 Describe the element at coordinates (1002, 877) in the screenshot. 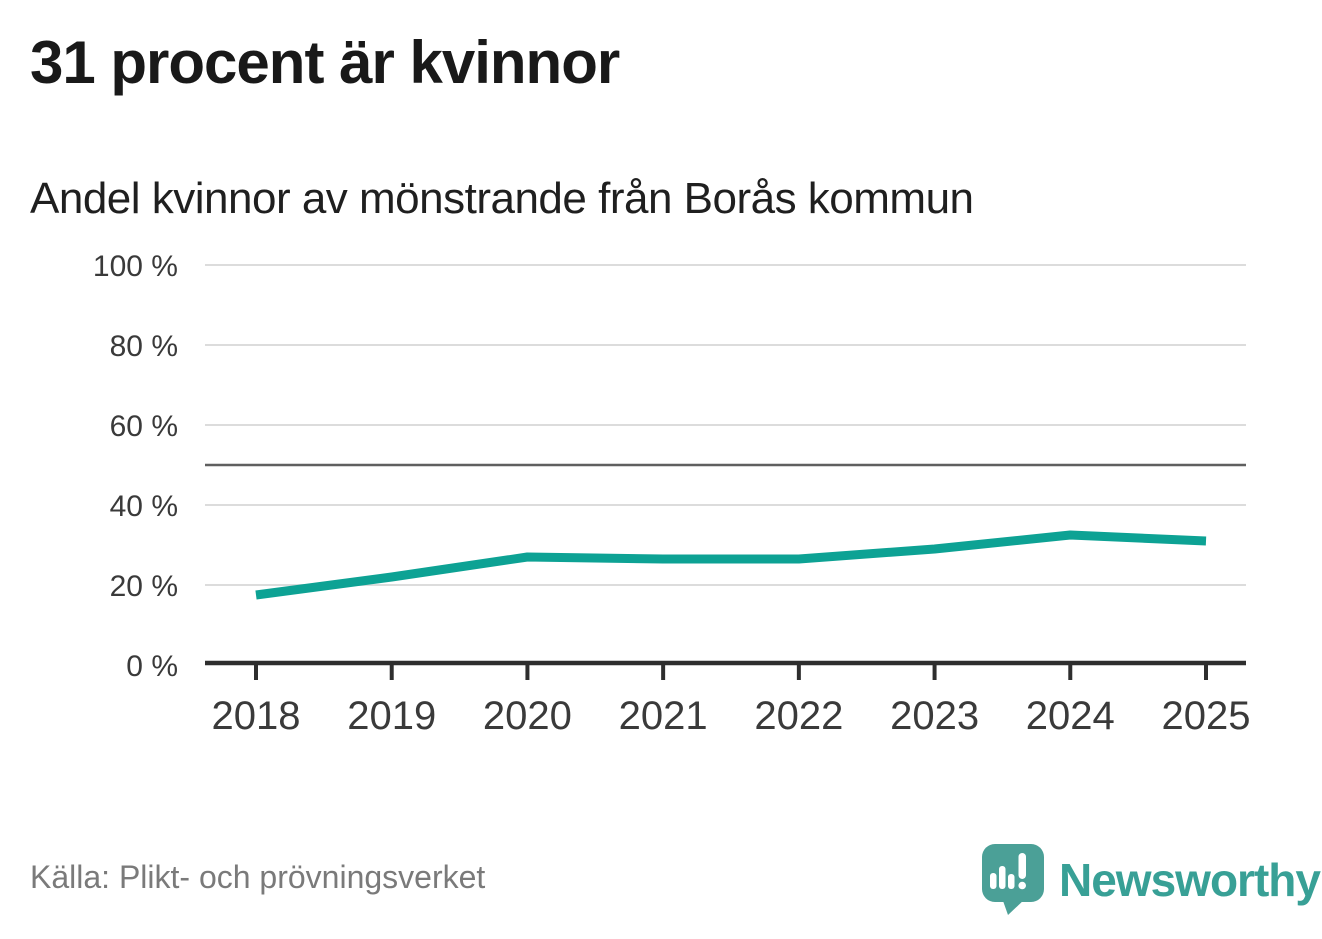

I see `logo-bar-tall` at that location.